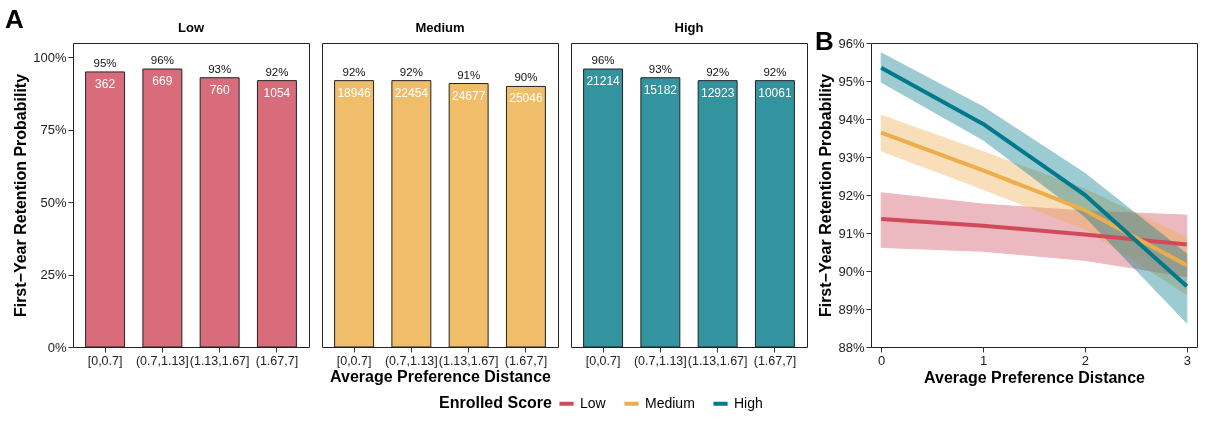 This screenshot has height=424, width=1214. Describe the element at coordinates (496, 402) in the screenshot. I see `legend-title: Enrolled Score` at that location.